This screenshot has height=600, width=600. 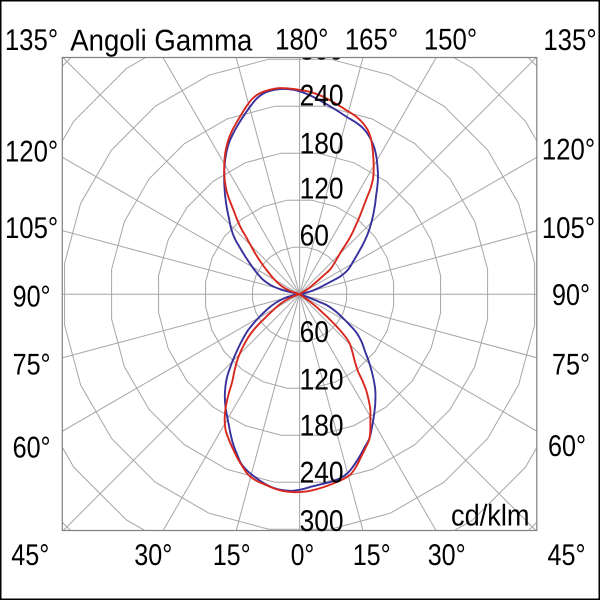 What do you see at coordinates (490, 515) in the screenshot?
I see `svg-text: cd/klm` at bounding box center [490, 515].